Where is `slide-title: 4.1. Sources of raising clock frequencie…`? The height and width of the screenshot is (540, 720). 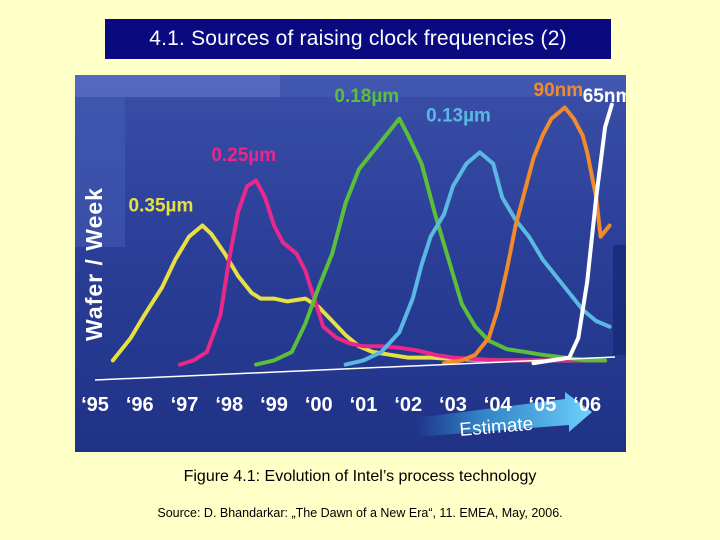 slide-title: 4.1. Sources of raising clock frequencie… is located at coordinates (358, 39).